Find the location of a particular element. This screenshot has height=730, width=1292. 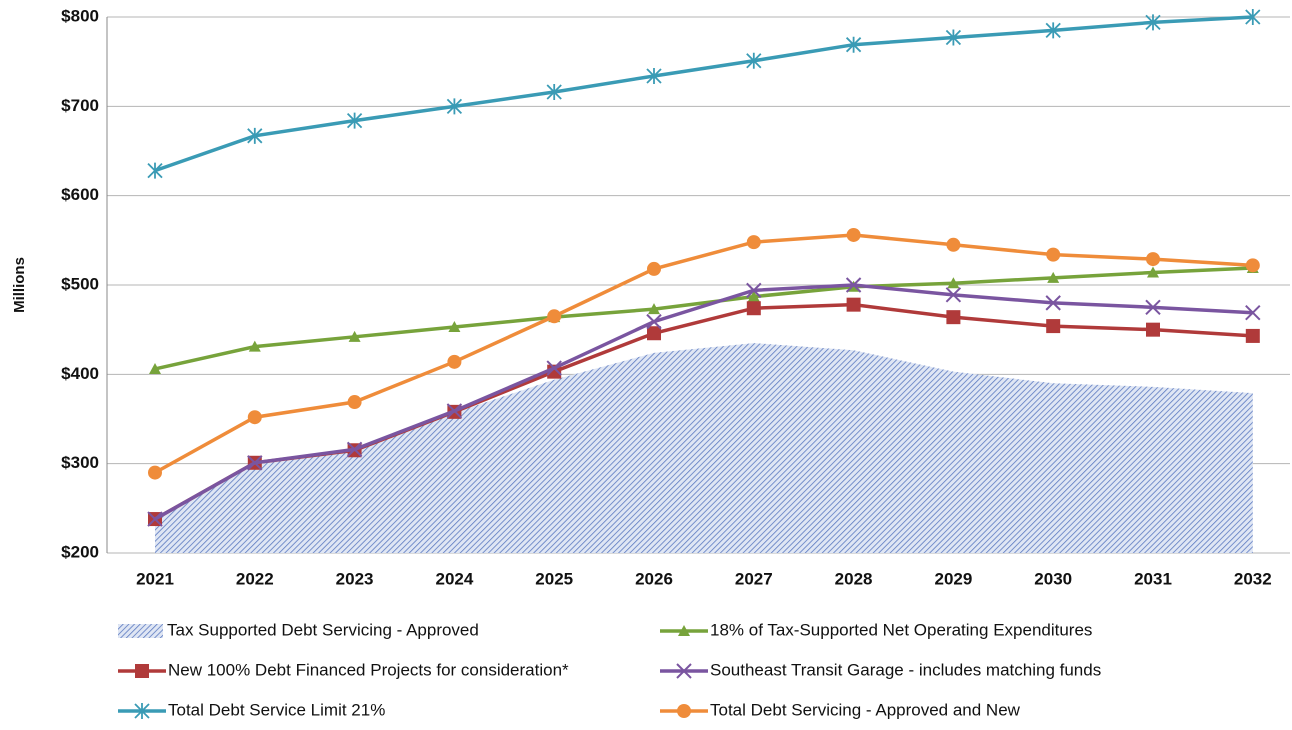

y-tick-label: $500 is located at coordinates (80, 283).